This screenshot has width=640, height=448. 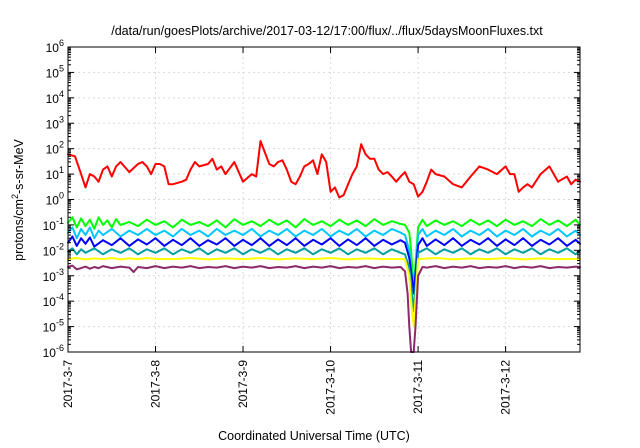 I want to click on y-tick-label: 10⁻¹, so click(x=53, y=224).